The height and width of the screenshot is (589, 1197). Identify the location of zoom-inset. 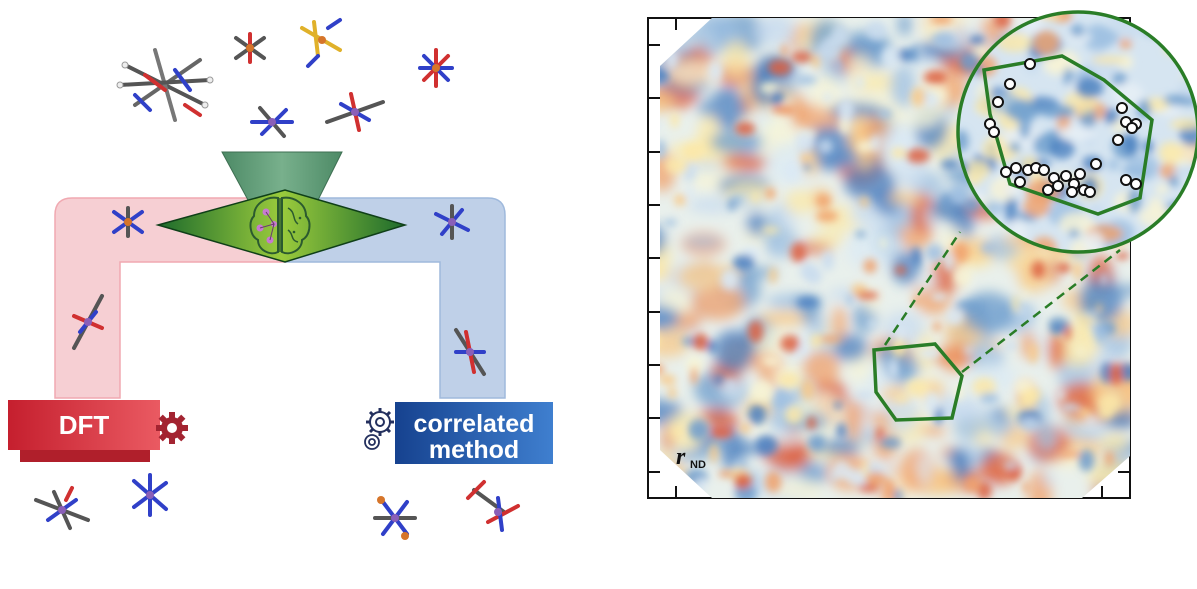
(1076, 132).